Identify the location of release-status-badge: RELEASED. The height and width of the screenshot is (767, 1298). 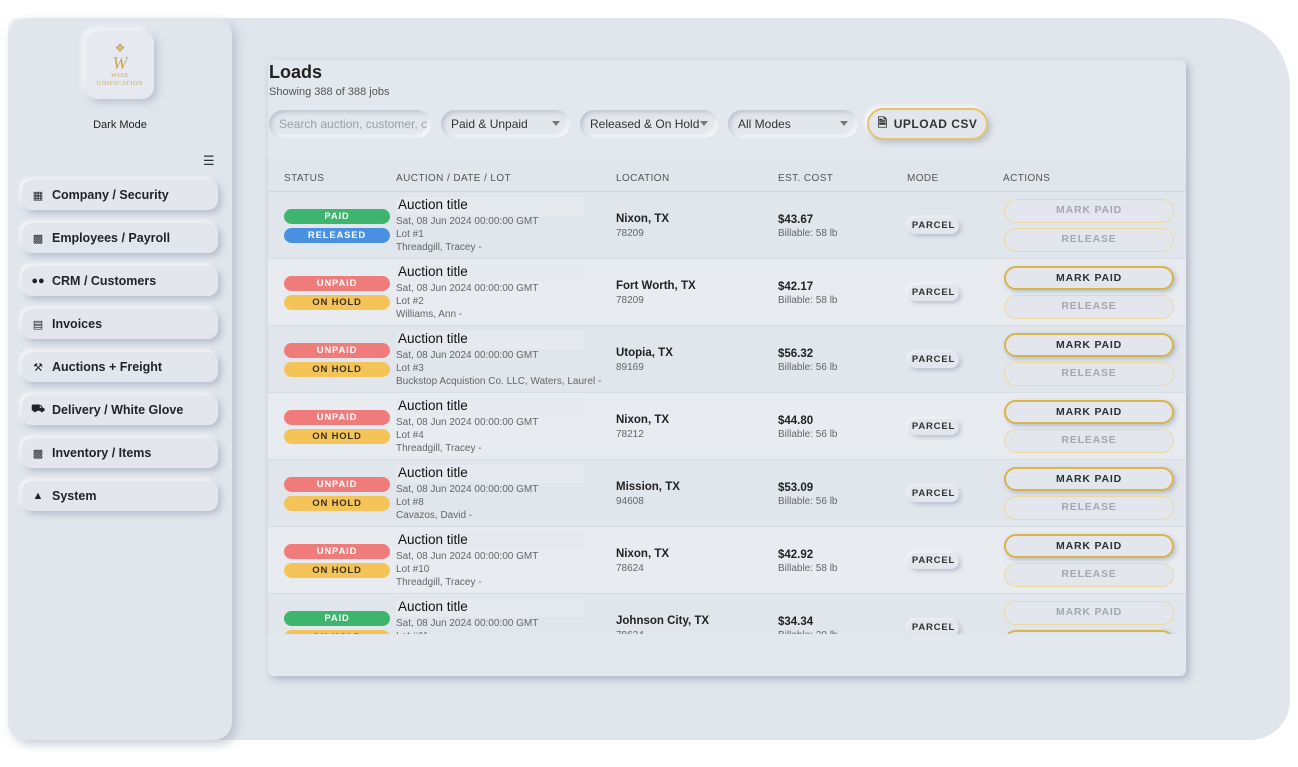
(337, 235).